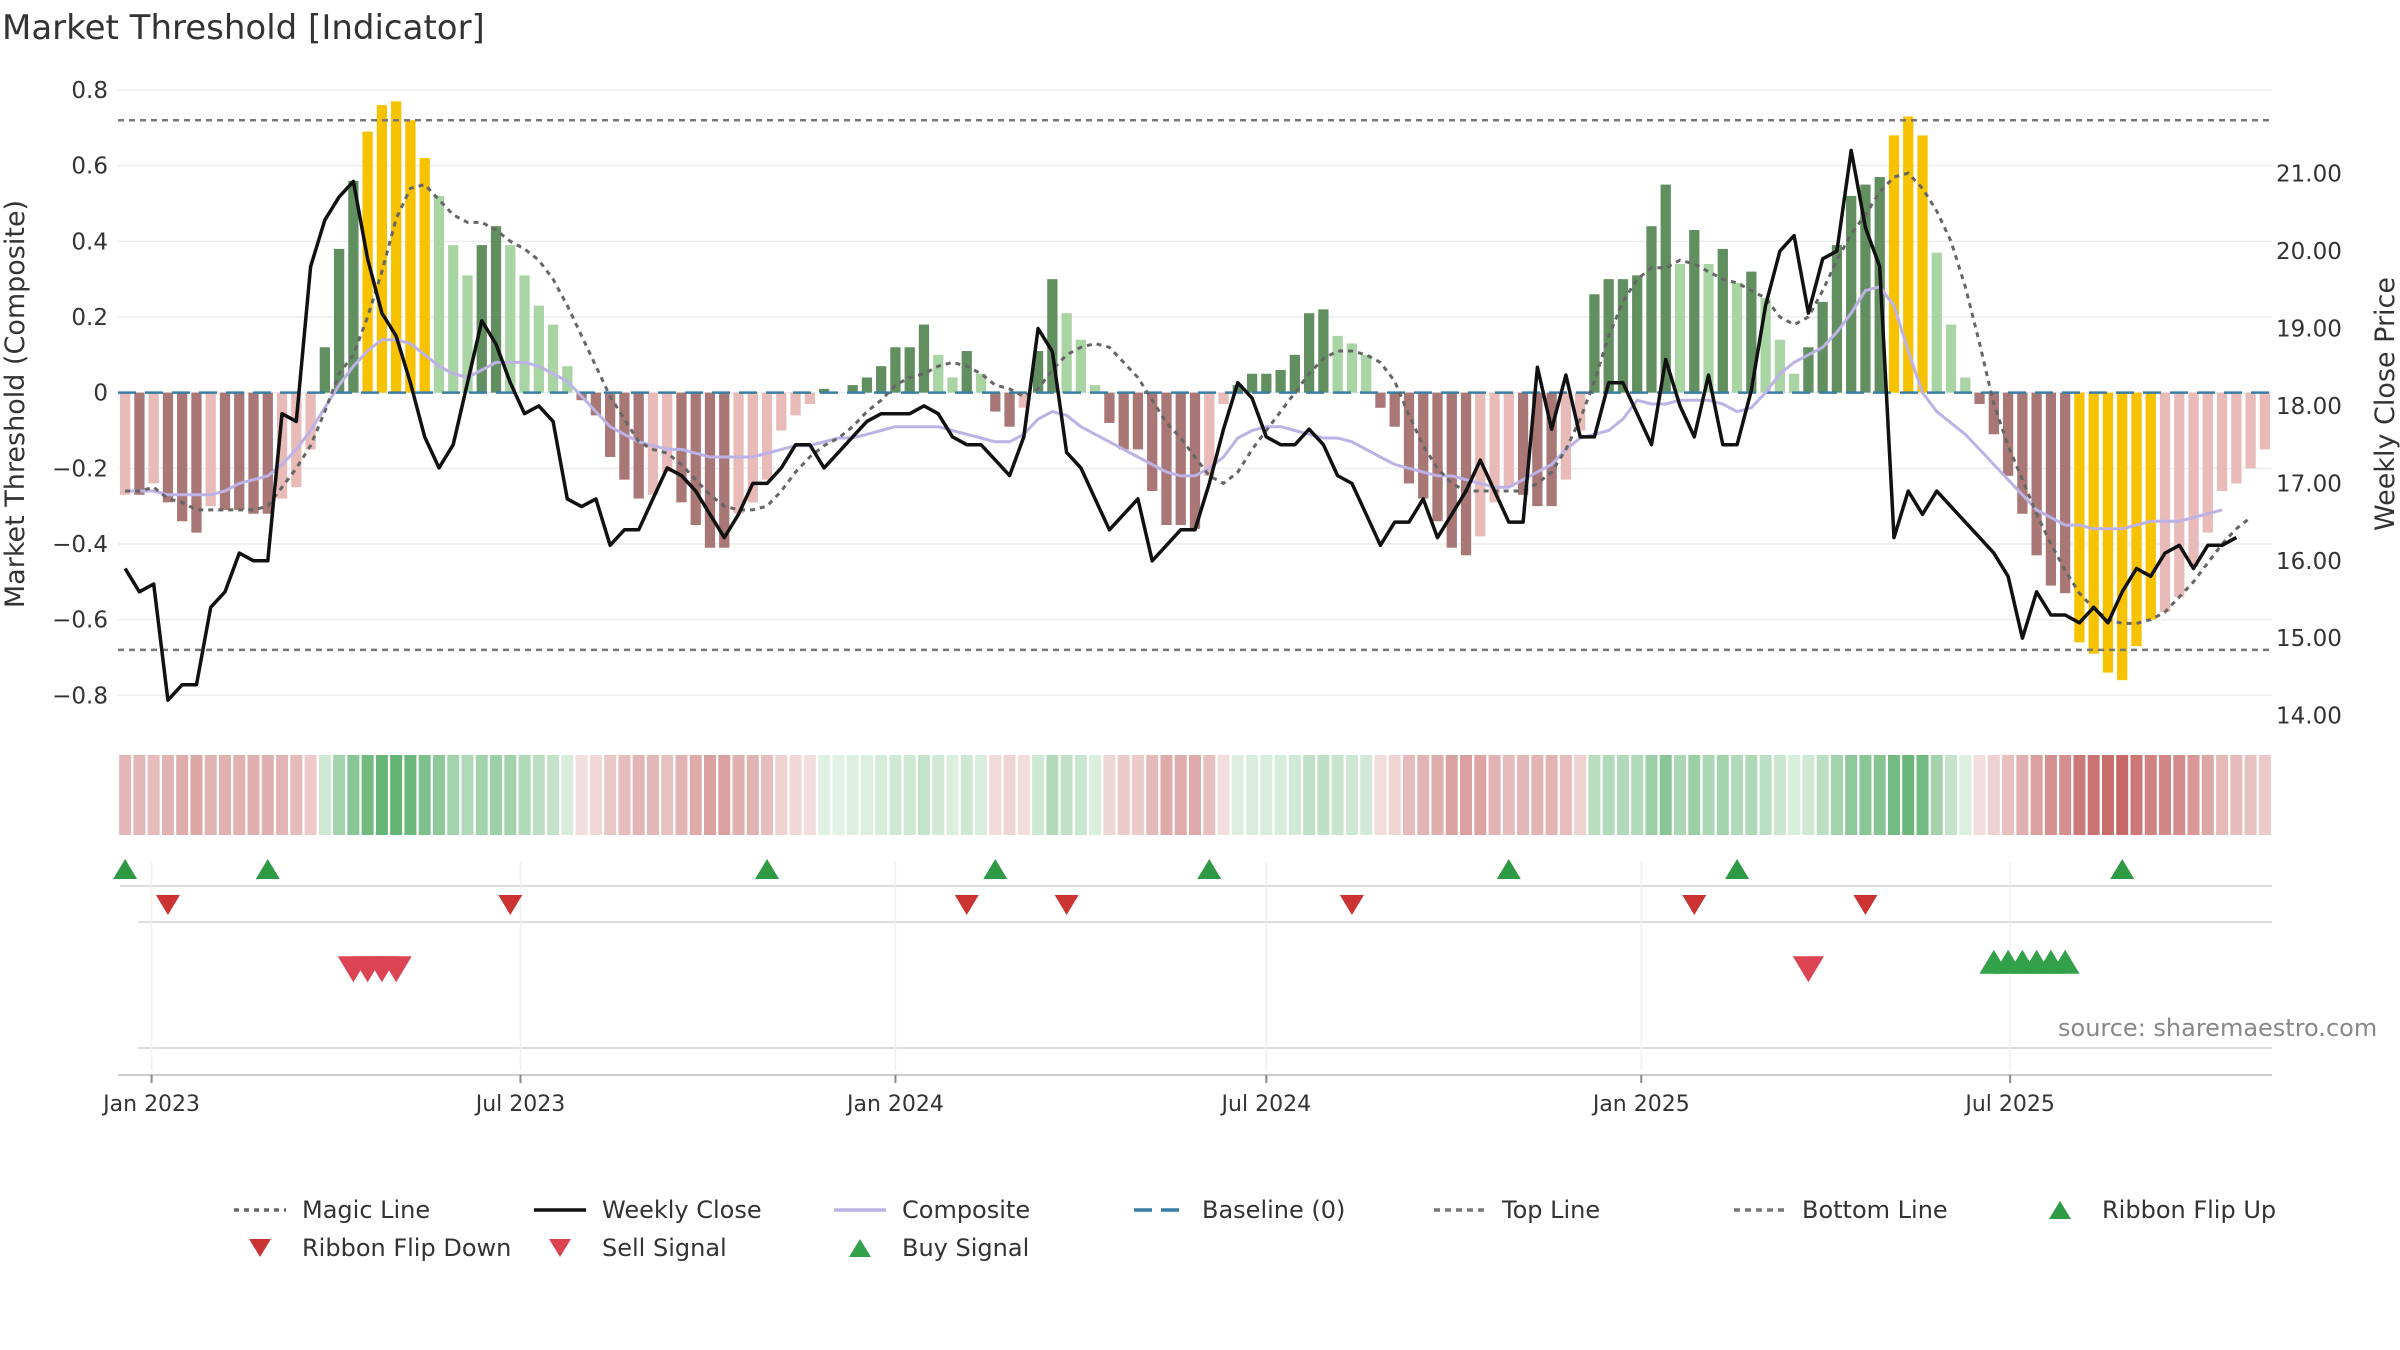  I want to click on left-tick-label: 0, so click(100, 394).